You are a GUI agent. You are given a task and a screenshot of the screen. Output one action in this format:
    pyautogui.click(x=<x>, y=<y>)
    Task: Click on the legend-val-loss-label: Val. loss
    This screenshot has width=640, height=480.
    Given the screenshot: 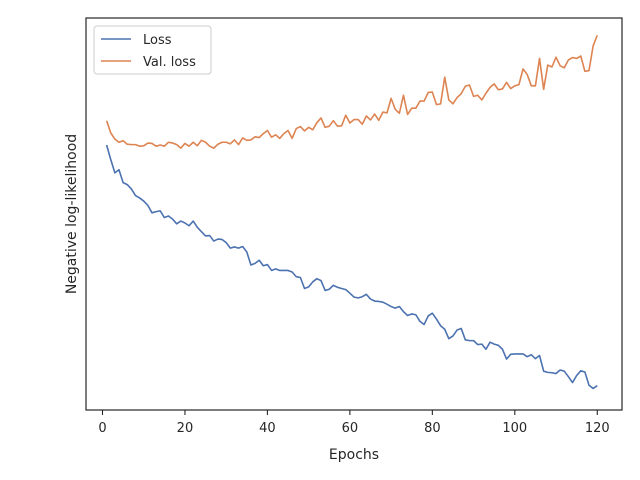 What is the action you would take?
    pyautogui.click(x=169, y=62)
    